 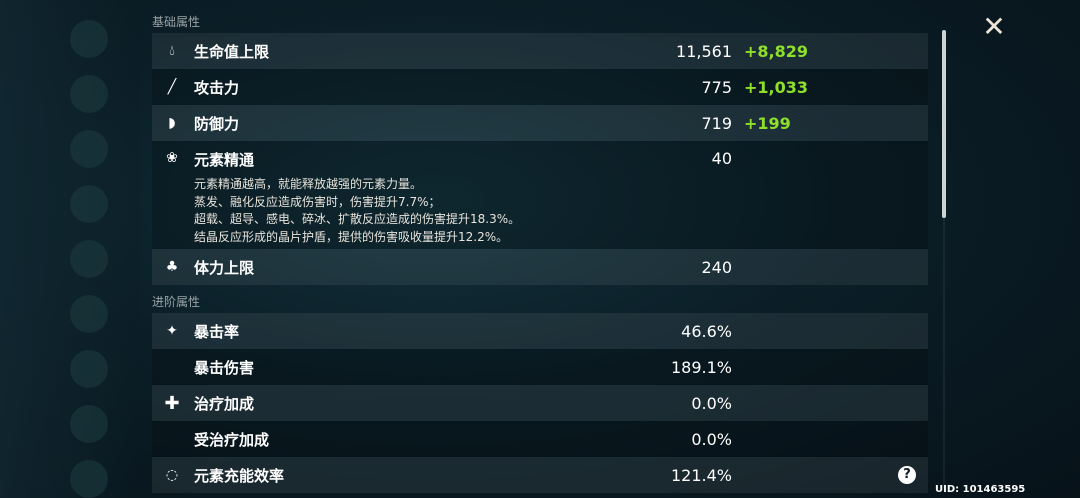 I want to click on stat-value: 240, so click(x=716, y=267).